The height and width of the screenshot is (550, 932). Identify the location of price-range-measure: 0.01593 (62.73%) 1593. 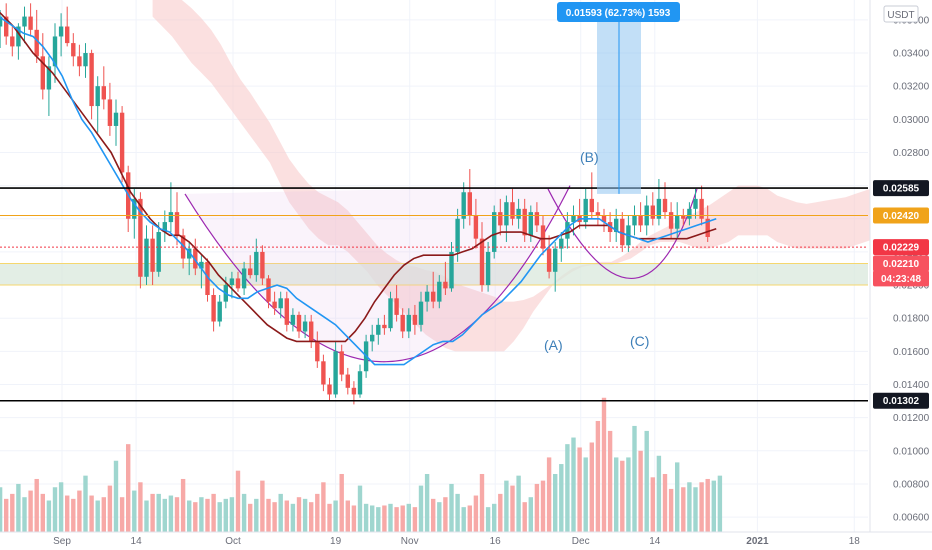
(618, 98).